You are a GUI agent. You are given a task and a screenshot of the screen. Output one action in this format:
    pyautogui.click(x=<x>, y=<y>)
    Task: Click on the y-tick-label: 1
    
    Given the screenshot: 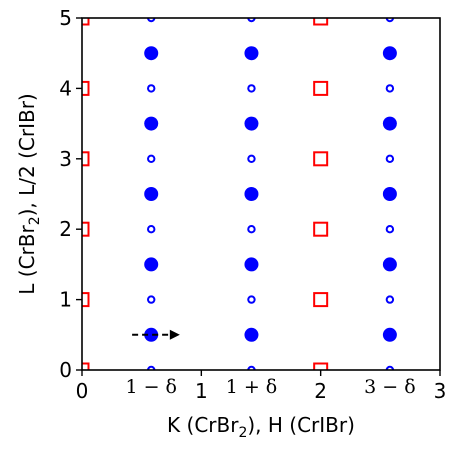 What is the action you would take?
    pyautogui.click(x=65, y=300)
    